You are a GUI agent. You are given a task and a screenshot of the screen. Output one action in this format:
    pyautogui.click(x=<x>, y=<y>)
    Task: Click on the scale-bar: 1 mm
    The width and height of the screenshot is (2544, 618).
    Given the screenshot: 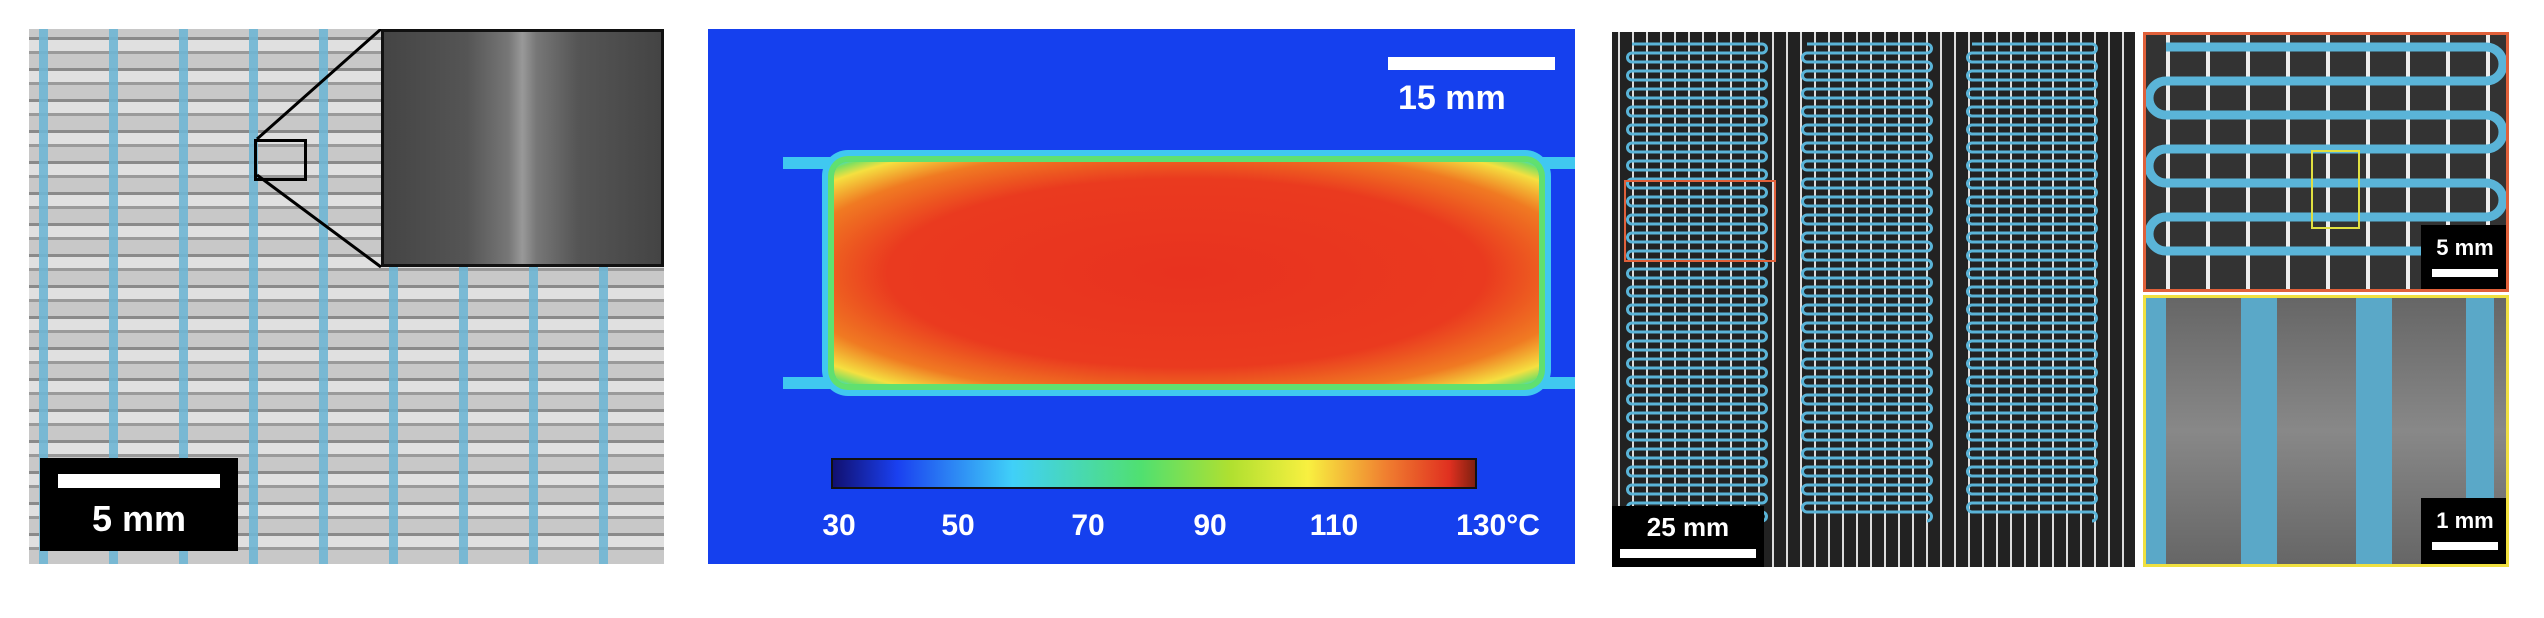 What is the action you would take?
    pyautogui.click(x=2463, y=531)
    